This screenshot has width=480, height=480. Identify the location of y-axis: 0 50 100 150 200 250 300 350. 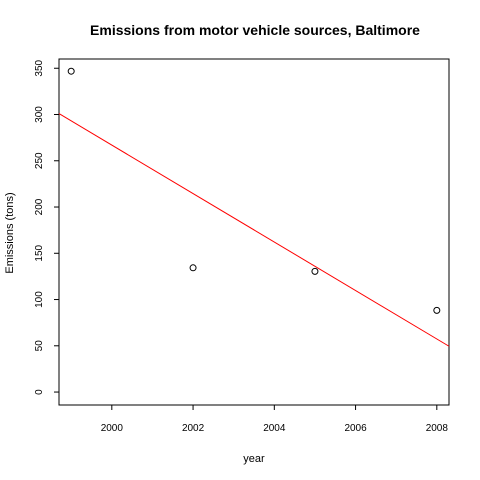
(46, 227).